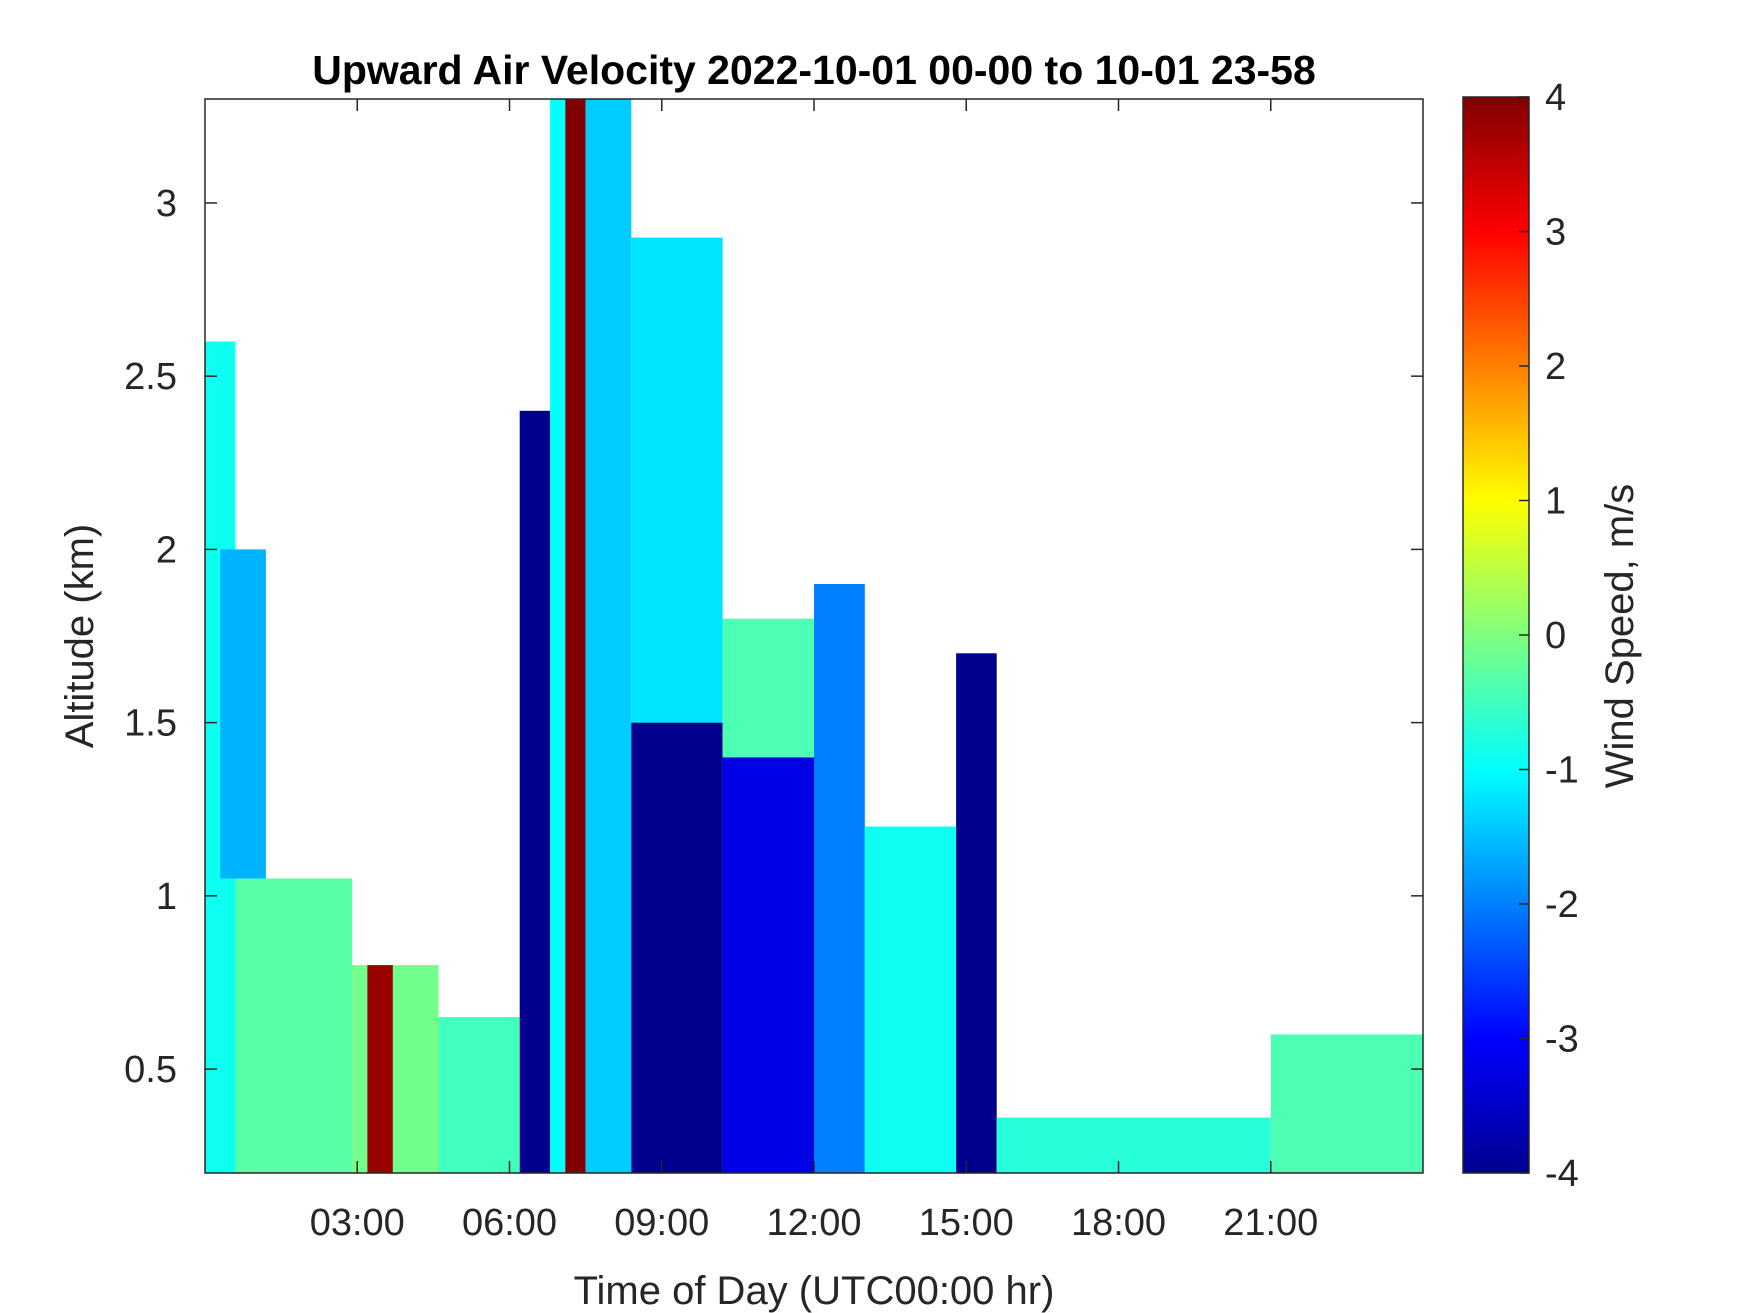  Describe the element at coordinates (357, 1223) in the screenshot. I see `x-tick-label: 03:00` at that location.